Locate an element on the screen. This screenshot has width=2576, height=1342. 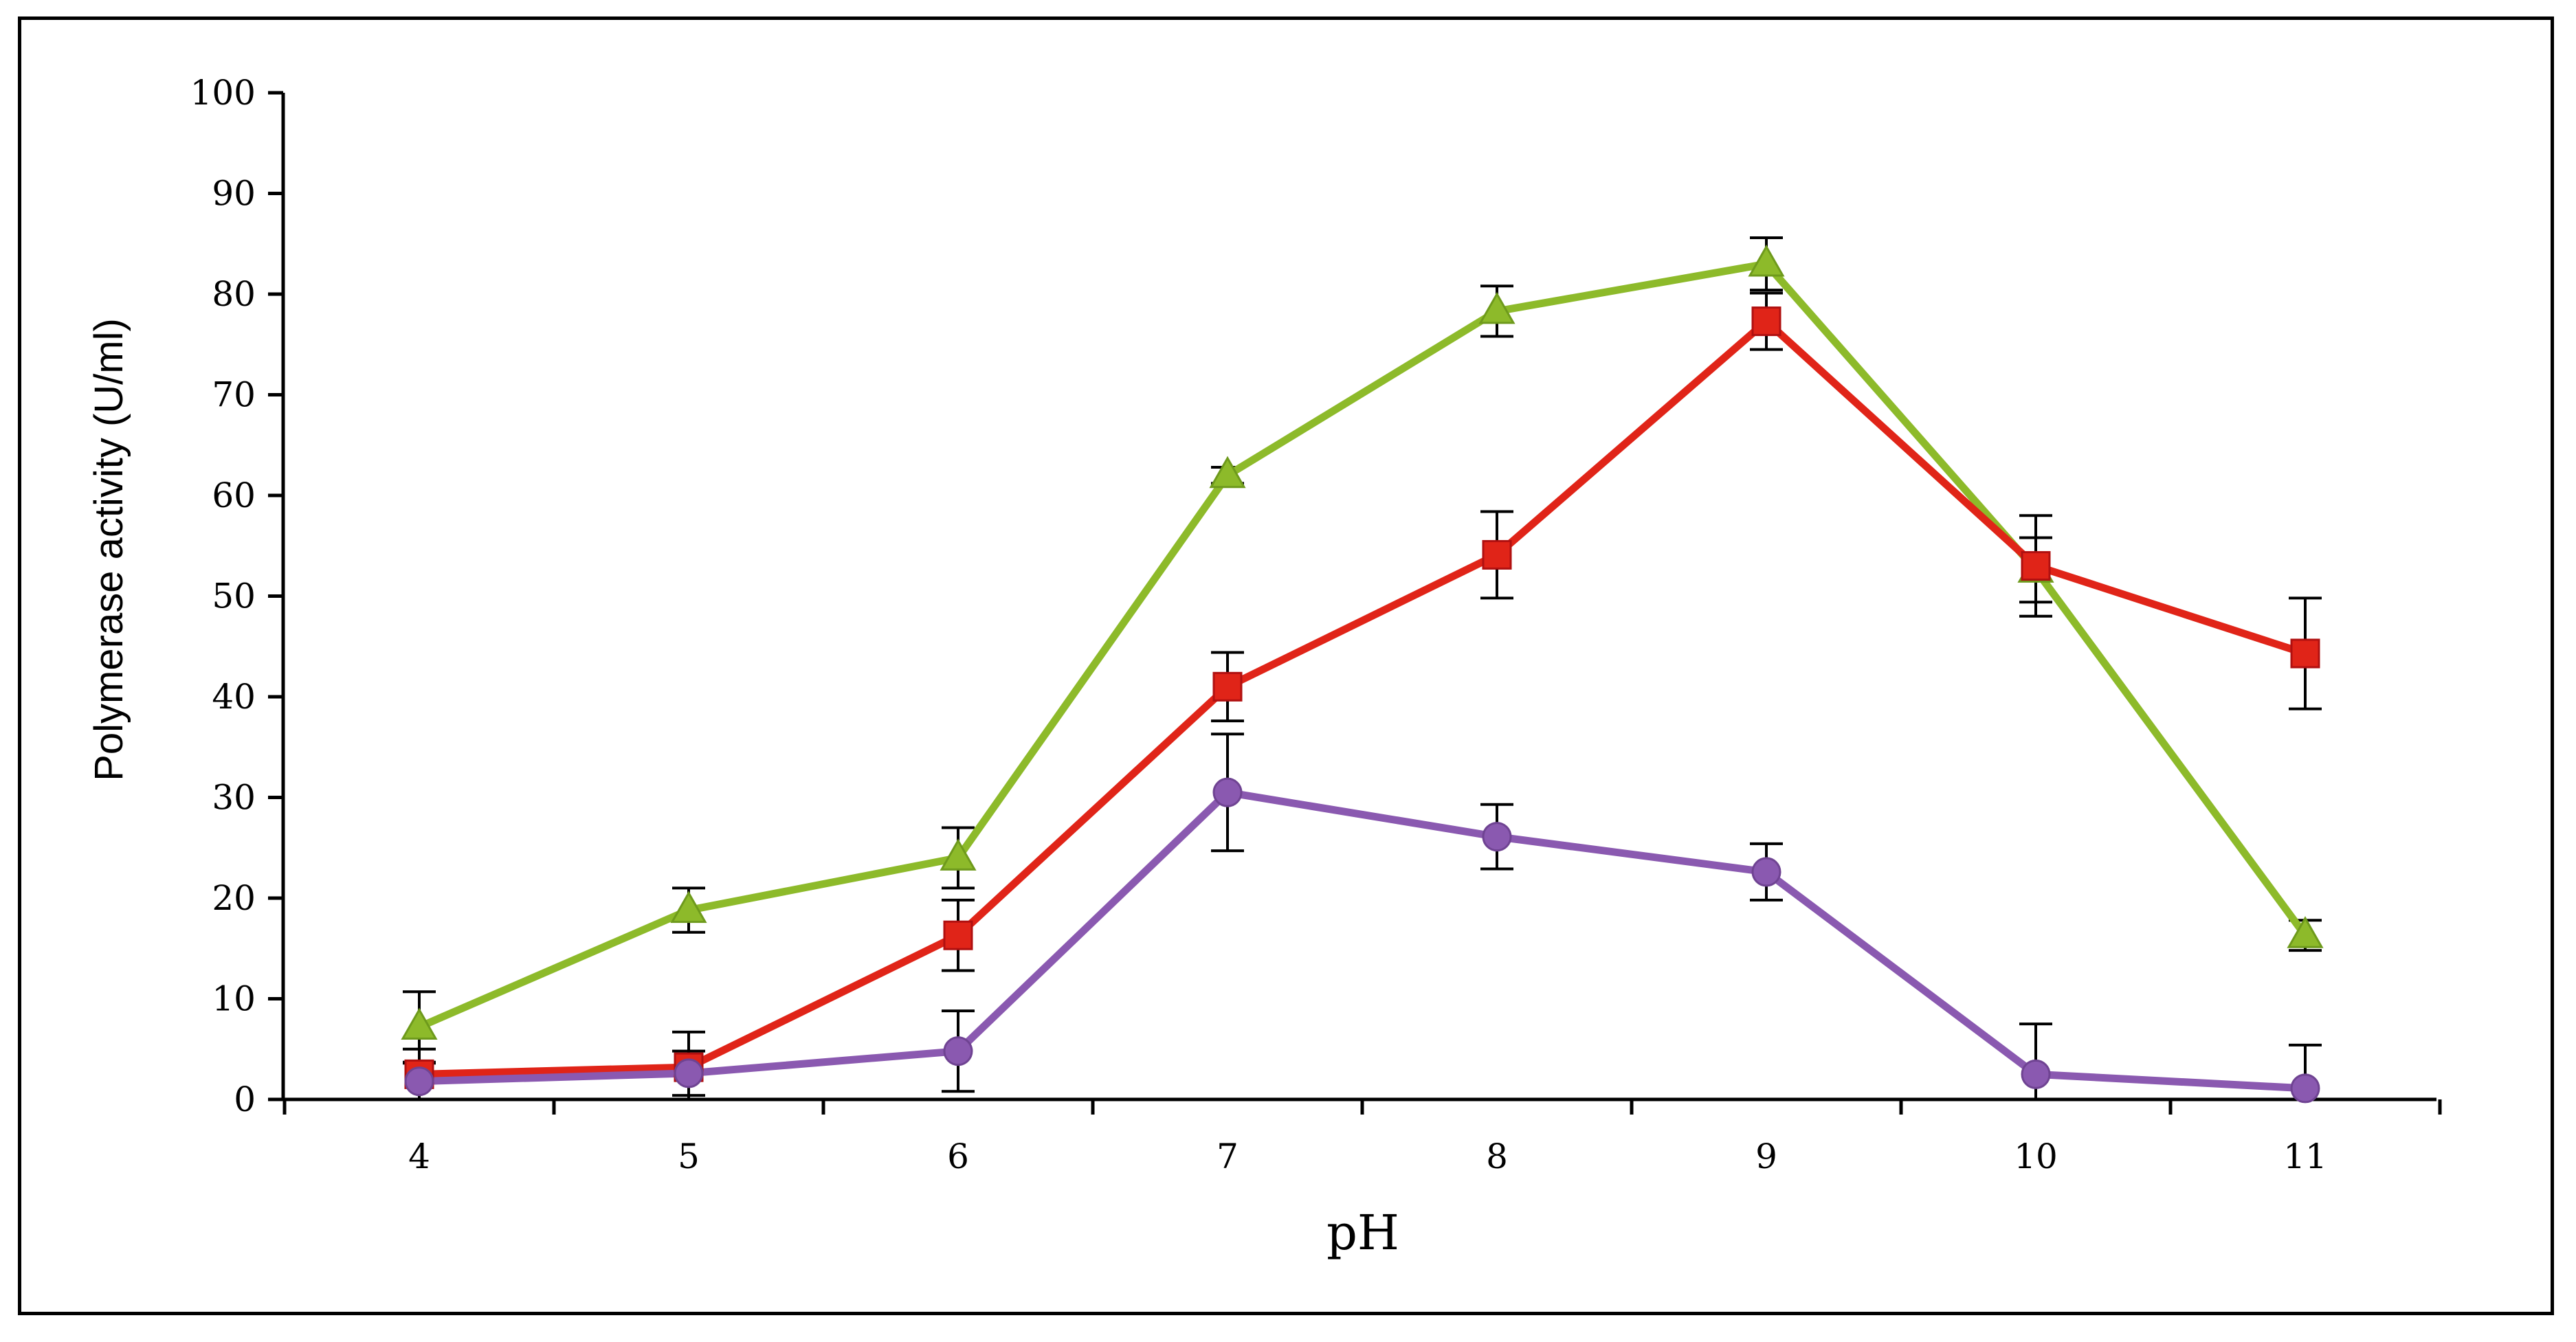
y-axis-title: Polymerase activity (U/ml) is located at coordinates (109, 549).